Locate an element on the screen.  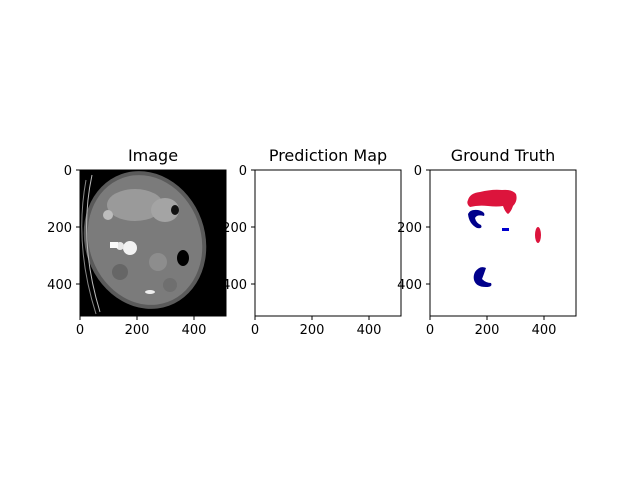
mask-region-blue is located at coordinates (505, 229).